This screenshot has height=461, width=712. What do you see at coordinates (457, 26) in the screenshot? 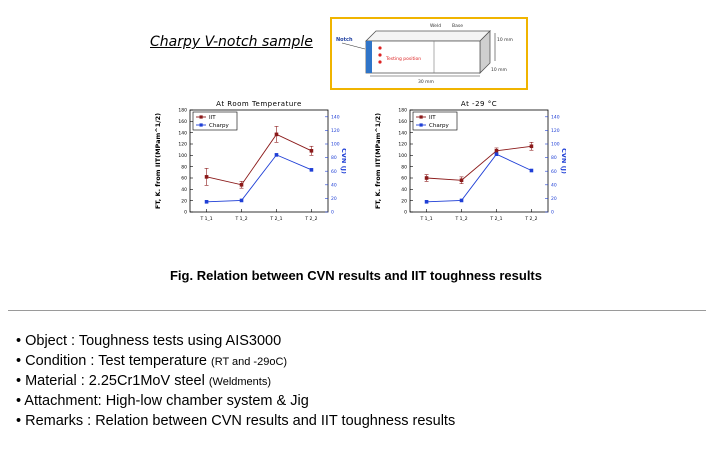
I see `base-label: Base` at bounding box center [457, 26].